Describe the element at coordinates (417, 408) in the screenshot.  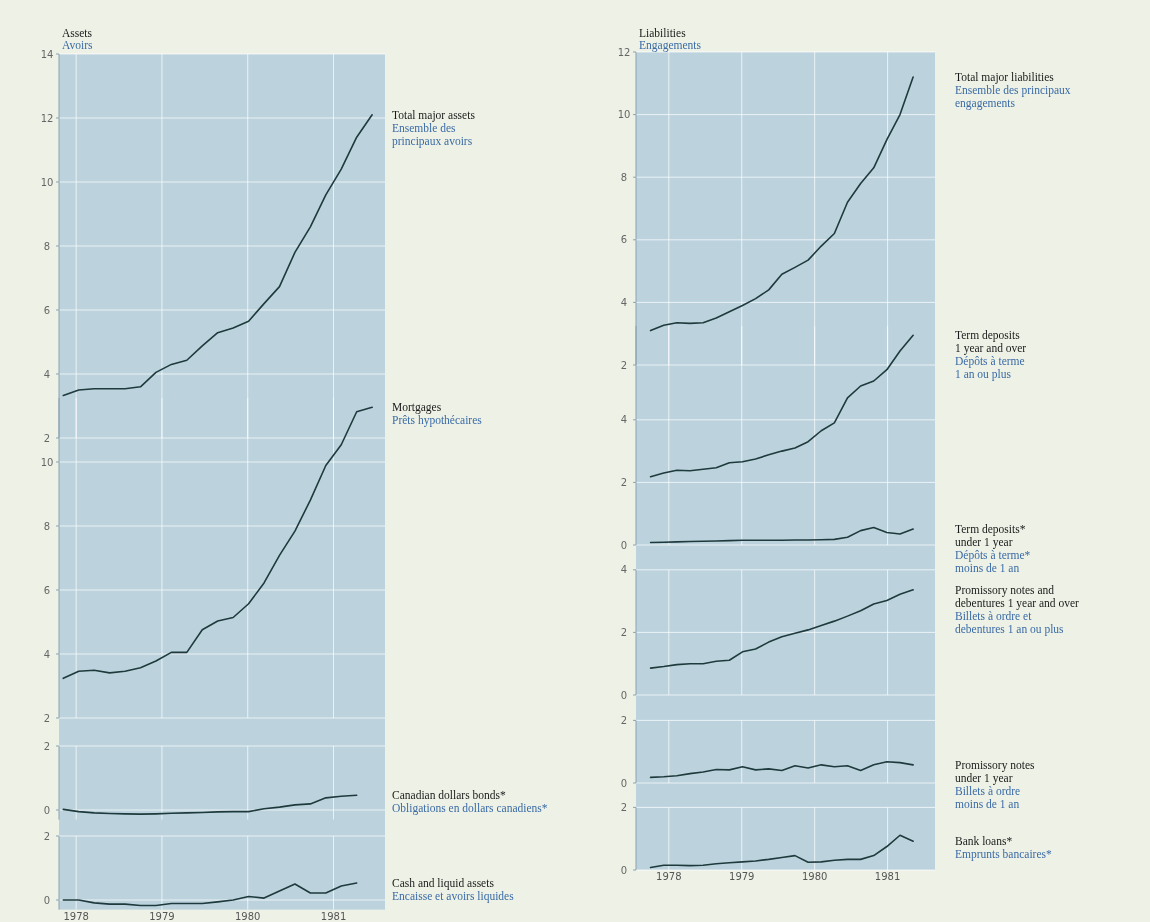
I see `series-label: Mortgages` at that location.